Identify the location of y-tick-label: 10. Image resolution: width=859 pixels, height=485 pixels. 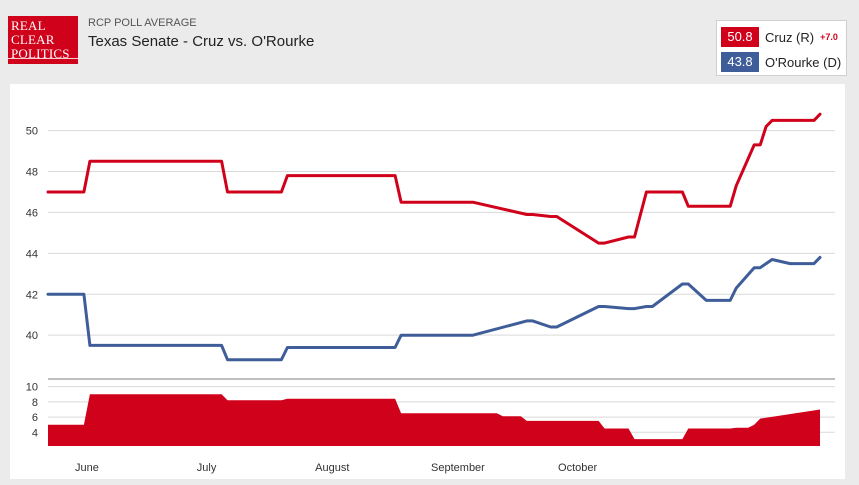
(32, 388).